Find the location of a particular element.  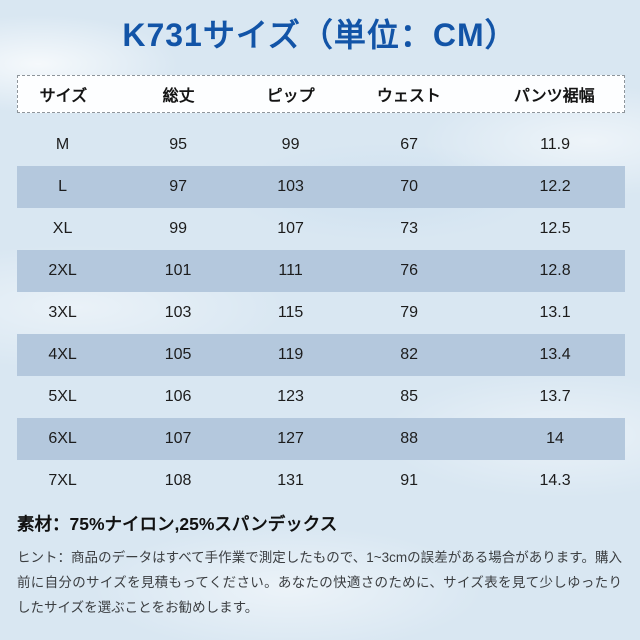

measurement-cell: 101 is located at coordinates (178, 270).